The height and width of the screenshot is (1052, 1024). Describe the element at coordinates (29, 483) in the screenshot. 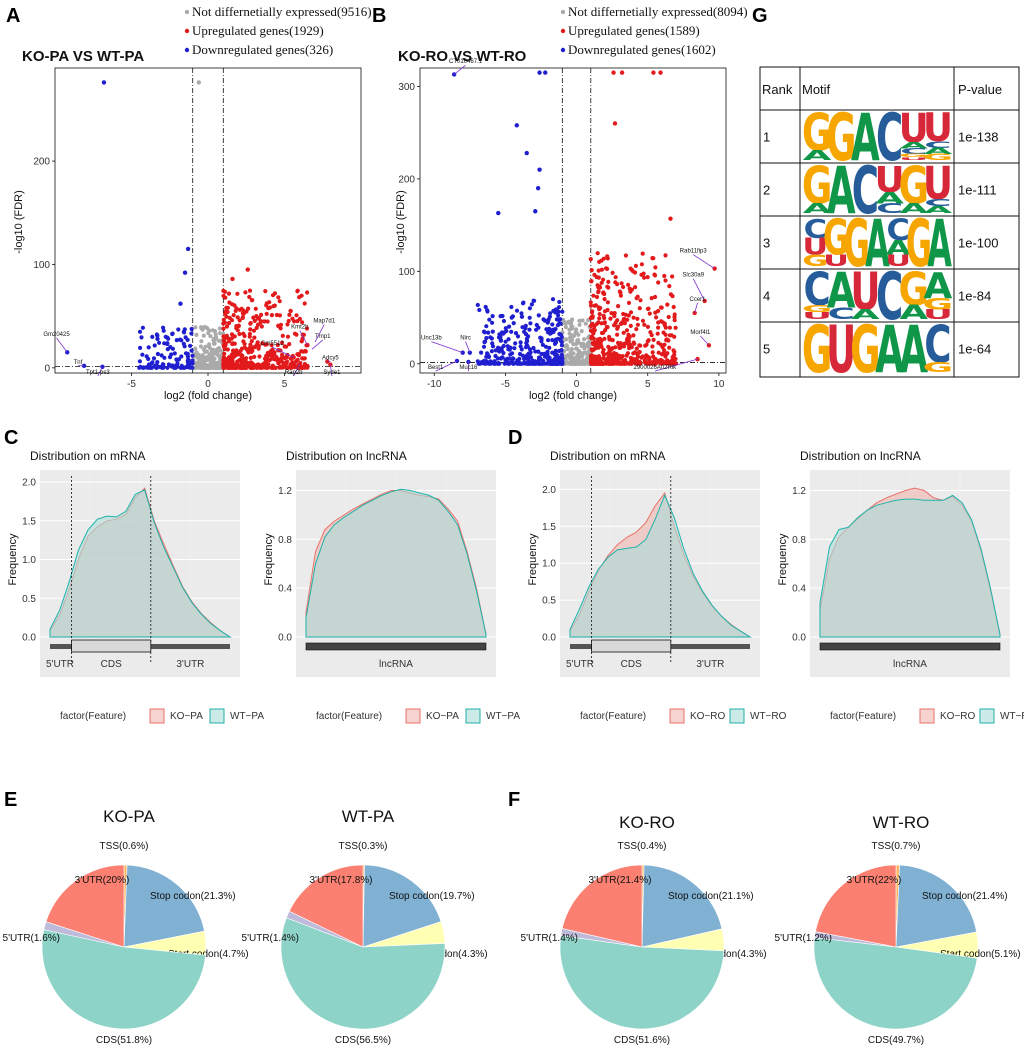

I see `y-tick-label: 2.0` at that location.